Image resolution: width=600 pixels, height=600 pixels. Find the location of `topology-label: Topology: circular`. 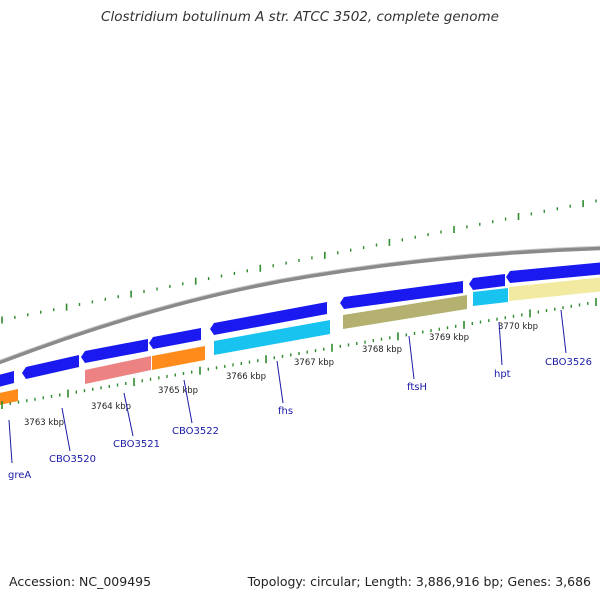

topology-label: Topology: circular is located at coordinates (302, 581).